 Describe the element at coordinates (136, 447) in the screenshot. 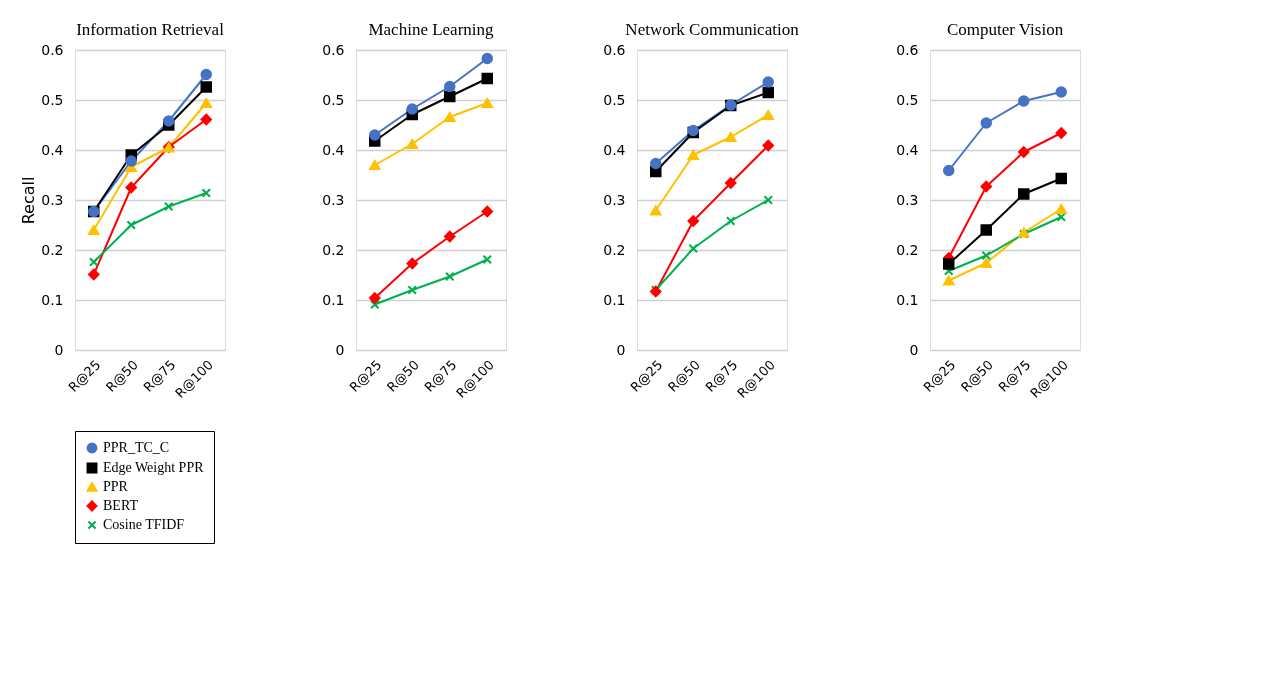

I see `legend-label: PPR_TC_C` at that location.